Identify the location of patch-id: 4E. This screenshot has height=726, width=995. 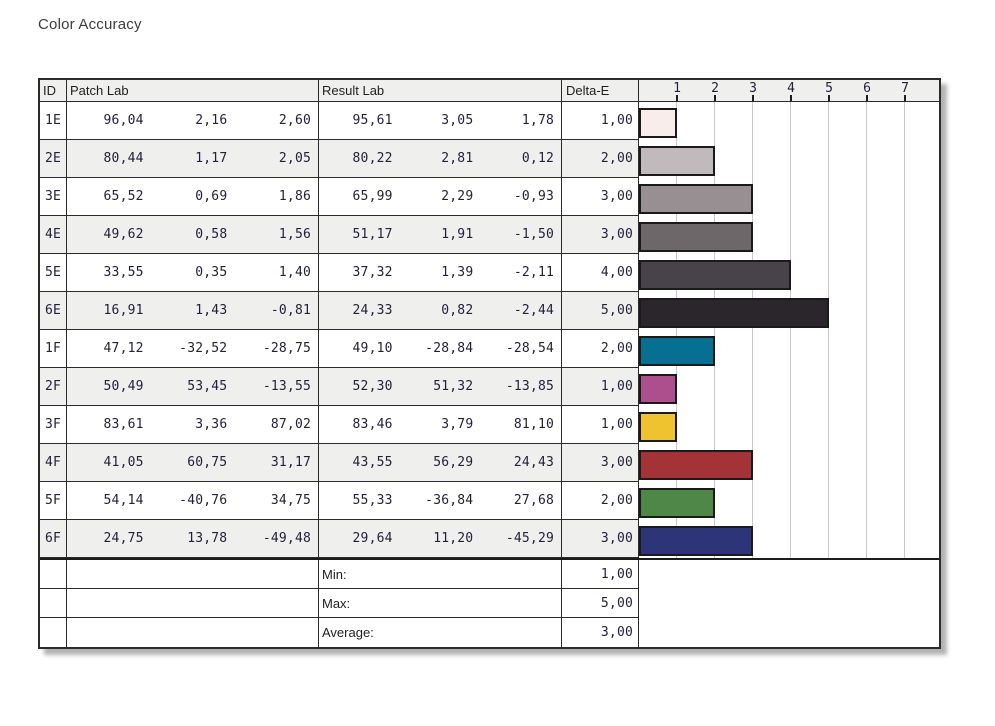
(53, 235).